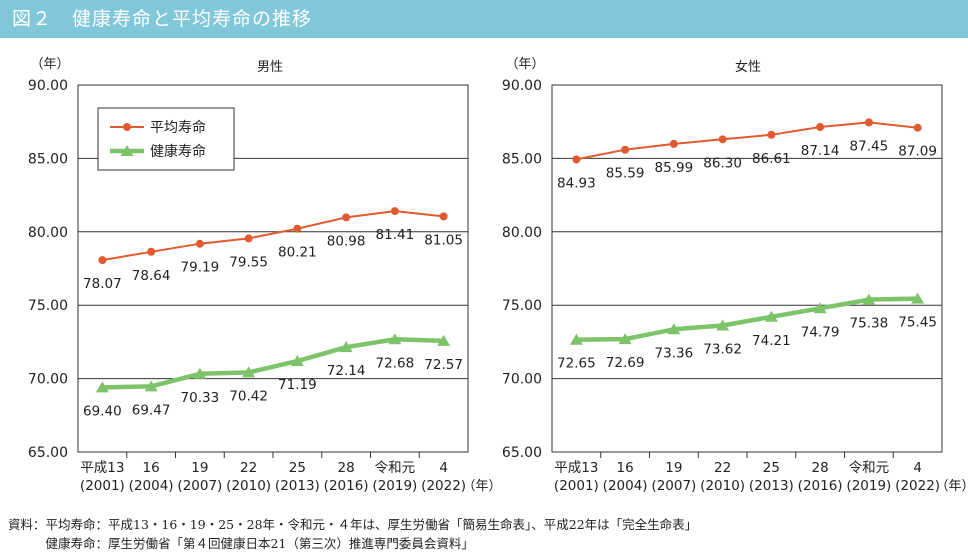  I want to click on male-avg-data-label: 78.07, so click(102, 284).